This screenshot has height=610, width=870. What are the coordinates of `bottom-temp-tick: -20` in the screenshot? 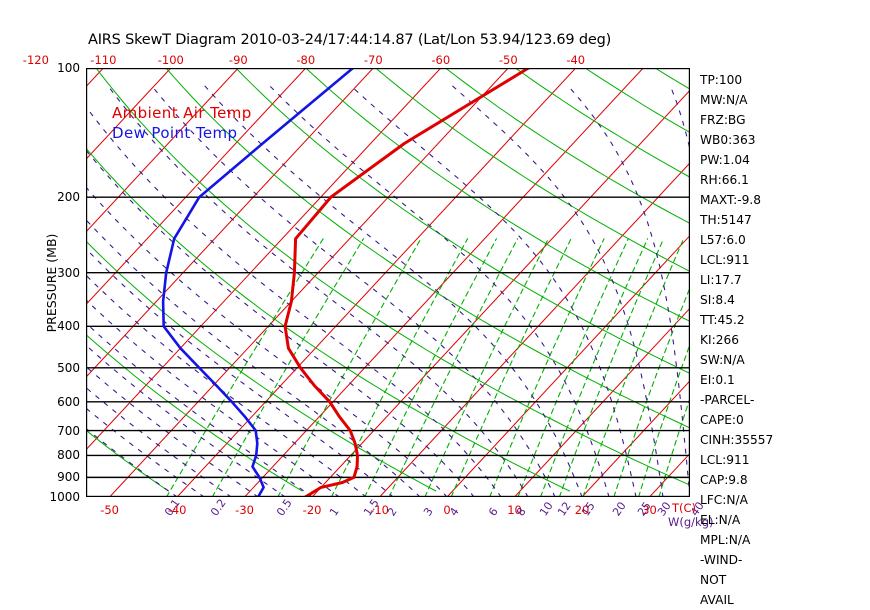 It's located at (312, 510).